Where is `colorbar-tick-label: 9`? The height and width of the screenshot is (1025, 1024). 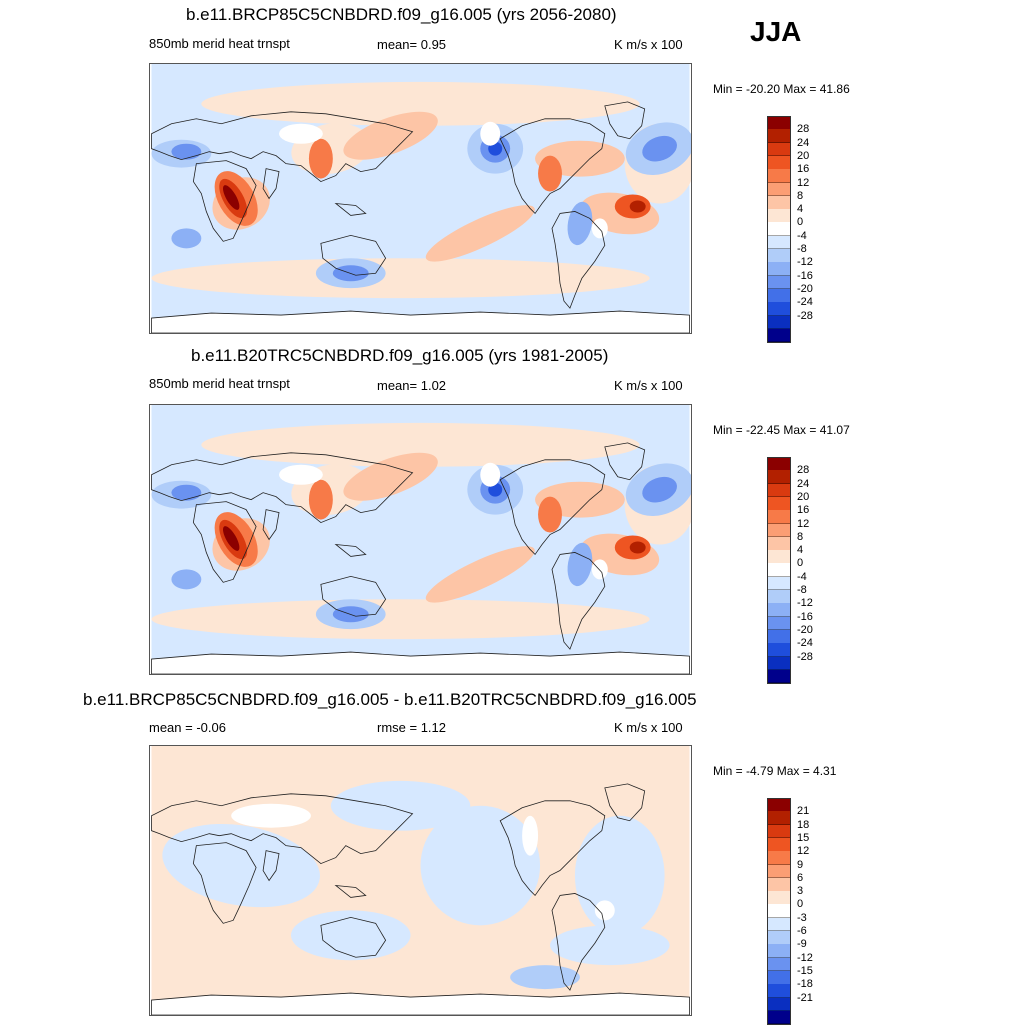 colorbar-tick-label: 9 is located at coordinates (800, 864).